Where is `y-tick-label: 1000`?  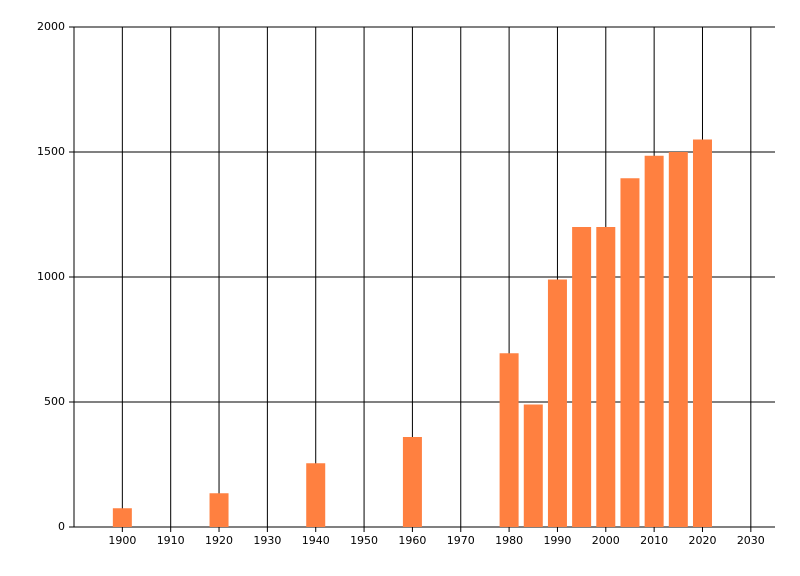
y-tick-label: 1000 is located at coordinates (51, 276).